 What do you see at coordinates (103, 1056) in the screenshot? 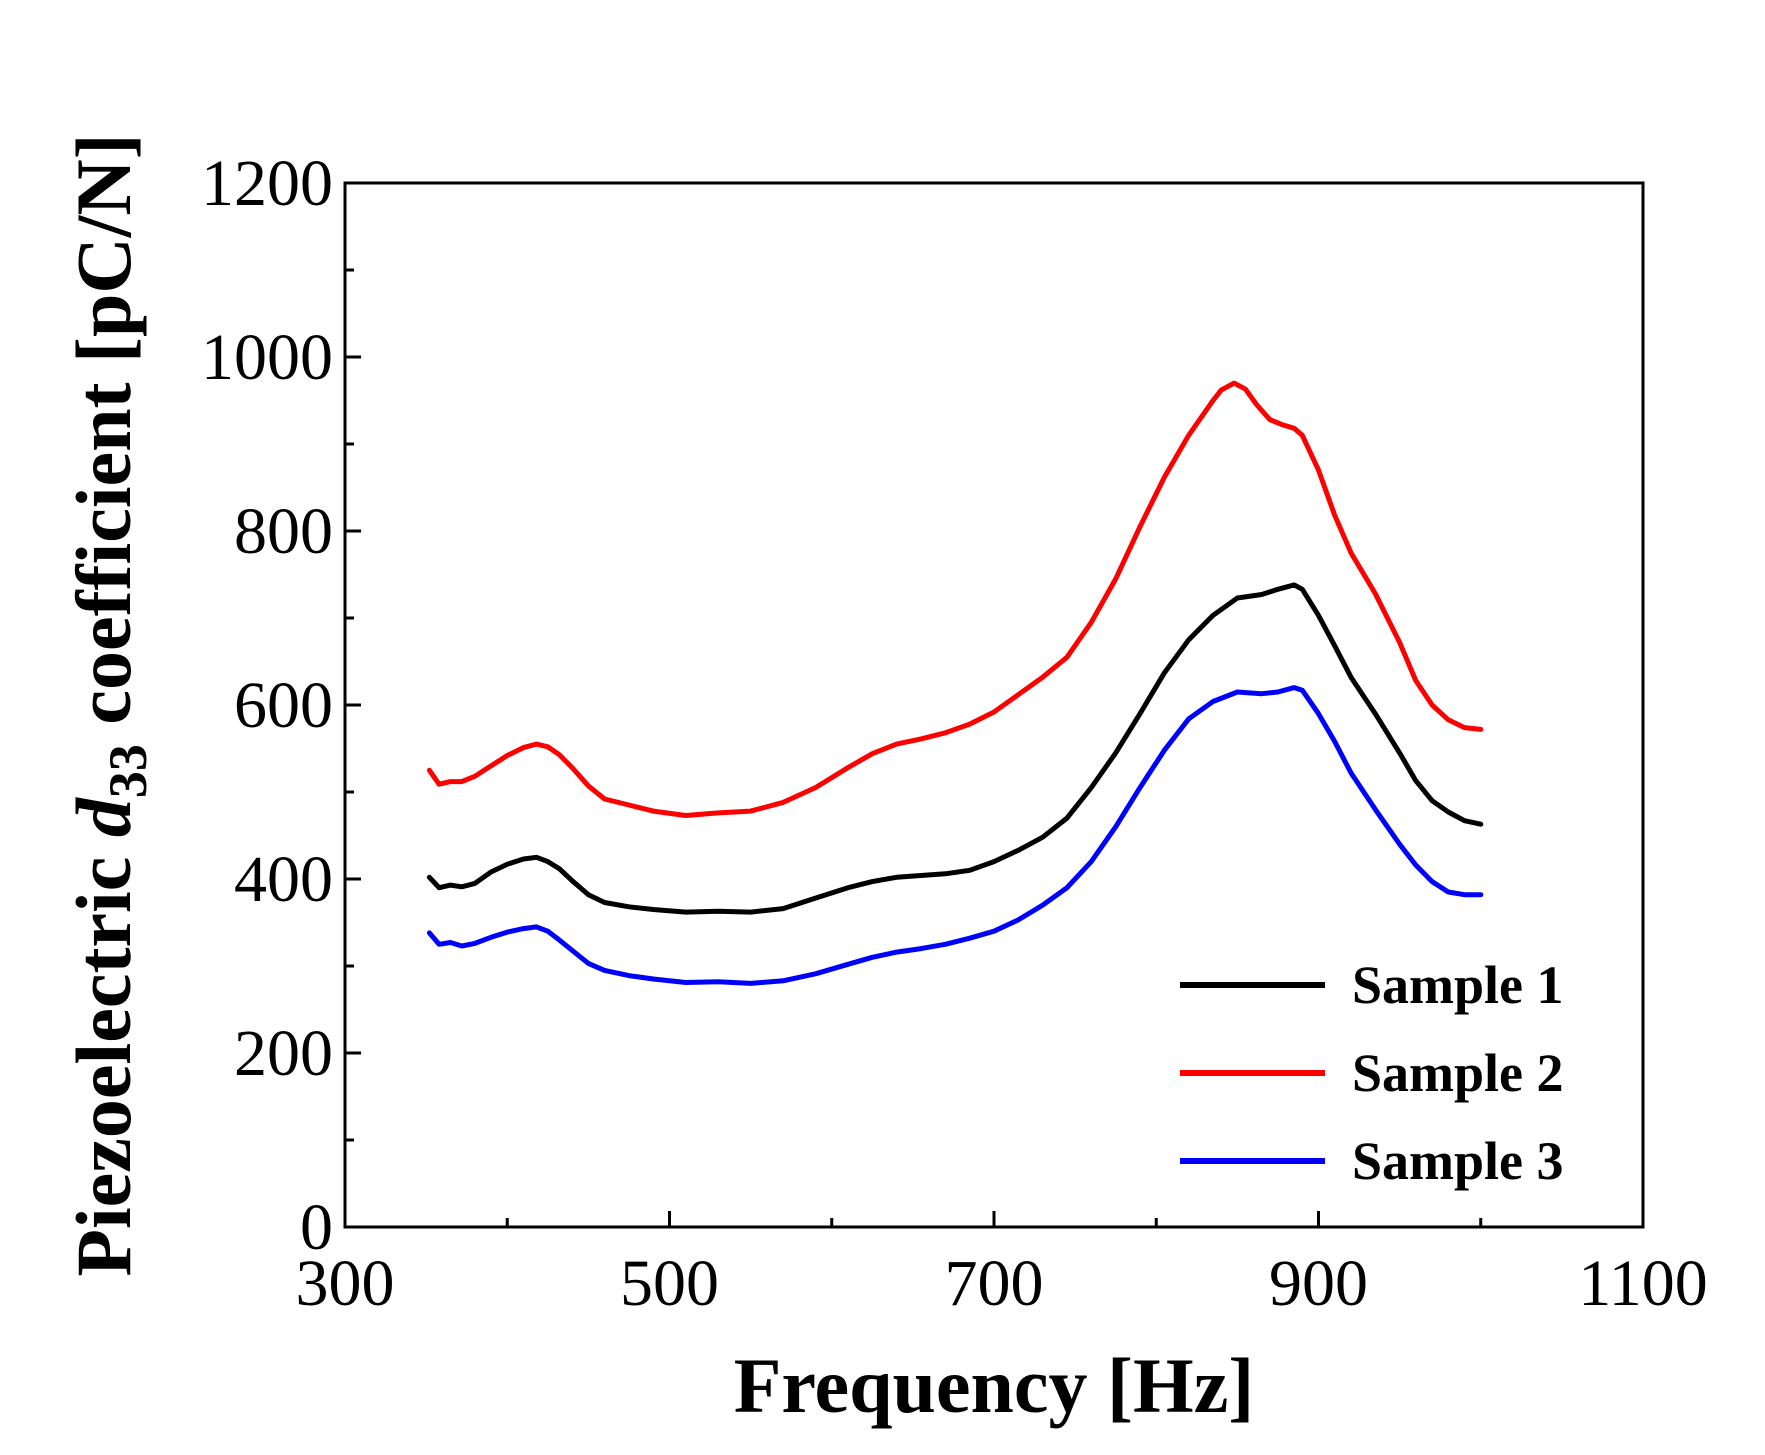
I see `y-axis-title-prefix: Piezoelectric` at bounding box center [103, 1056].